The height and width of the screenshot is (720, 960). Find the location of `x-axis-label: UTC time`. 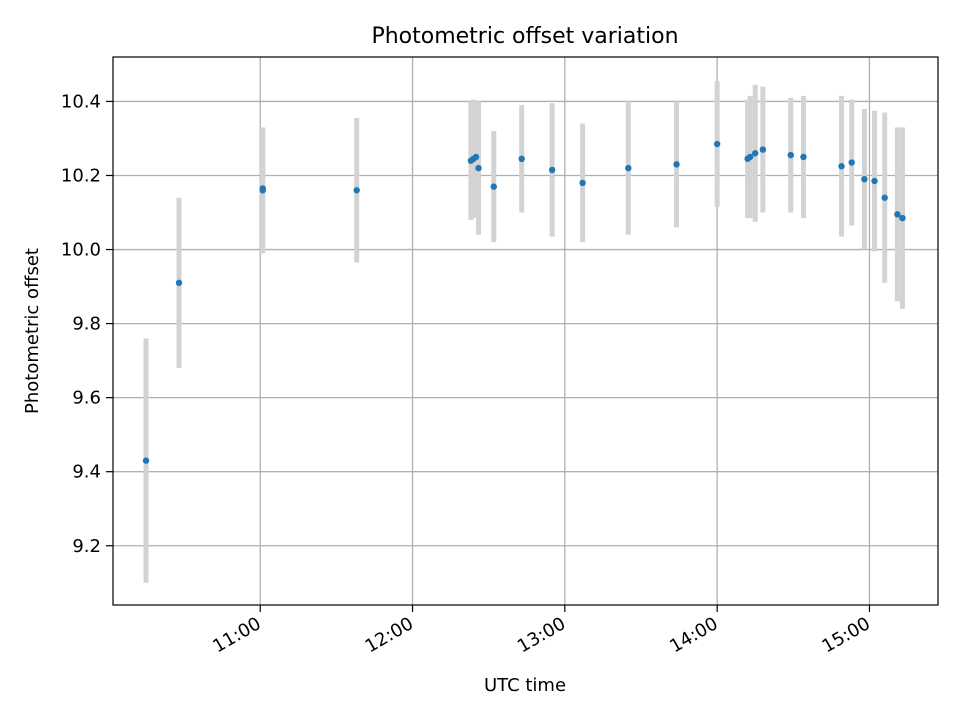

x-axis-label: UTC time is located at coordinates (525, 685).